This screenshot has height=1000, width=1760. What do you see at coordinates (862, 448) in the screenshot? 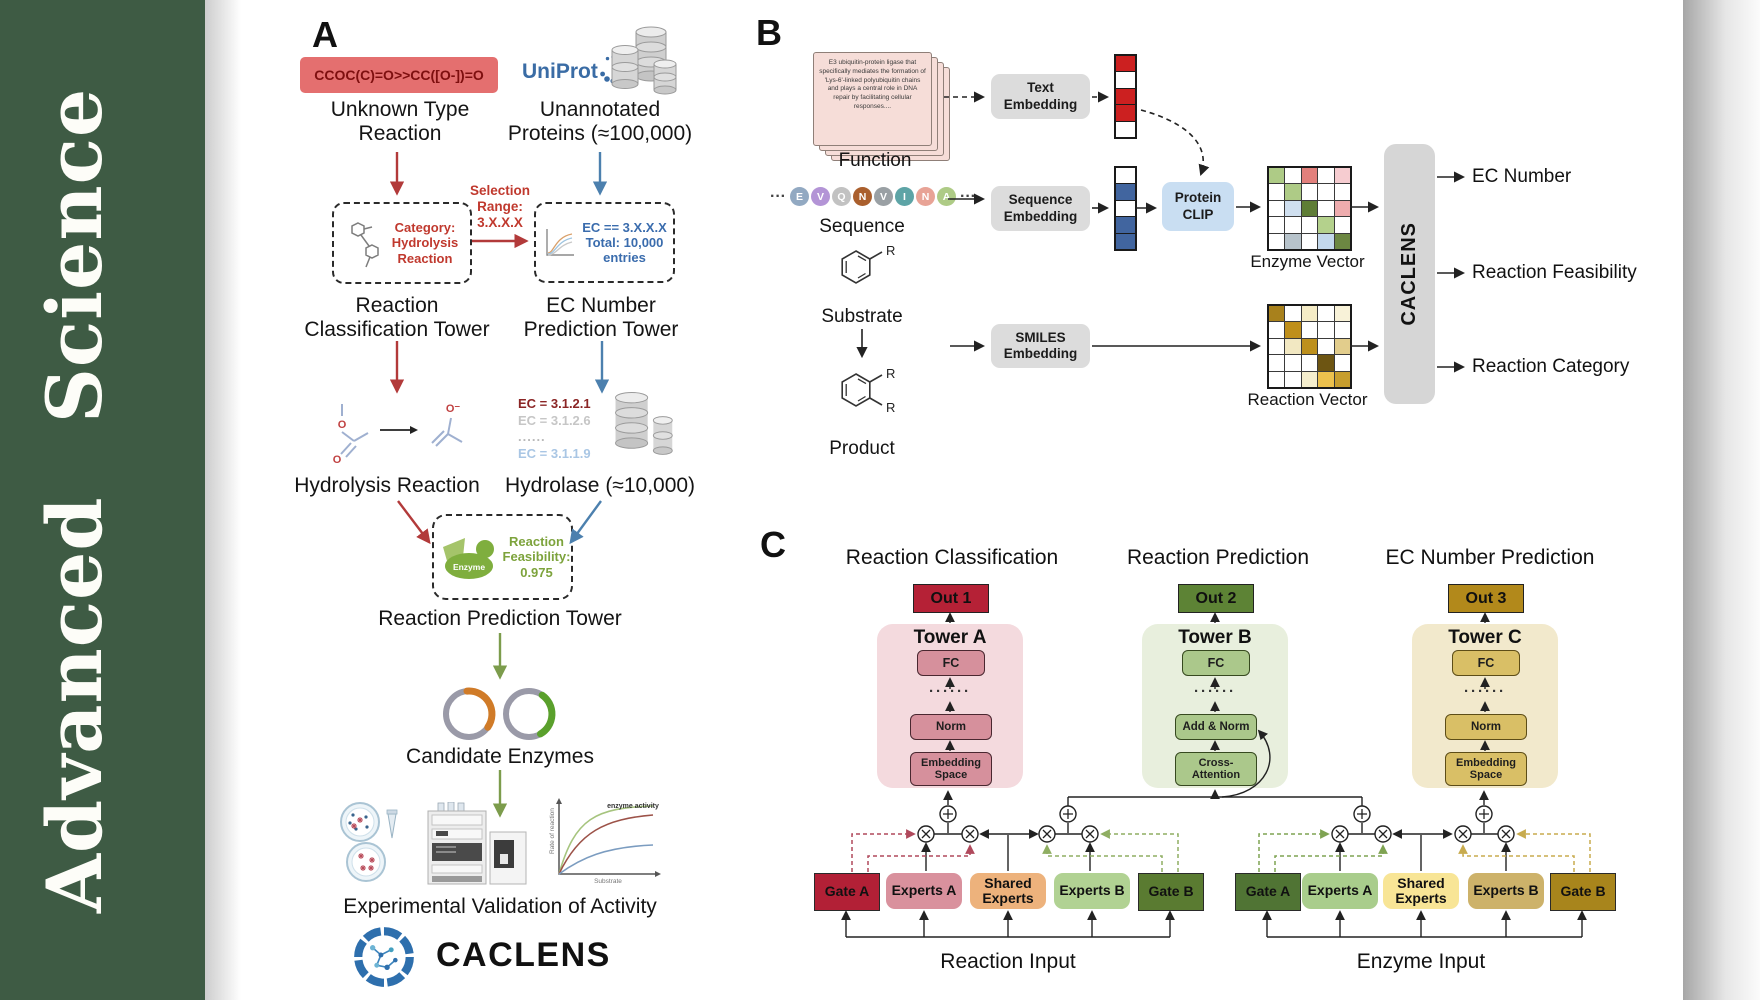
I see `product-label: Product` at bounding box center [862, 448].